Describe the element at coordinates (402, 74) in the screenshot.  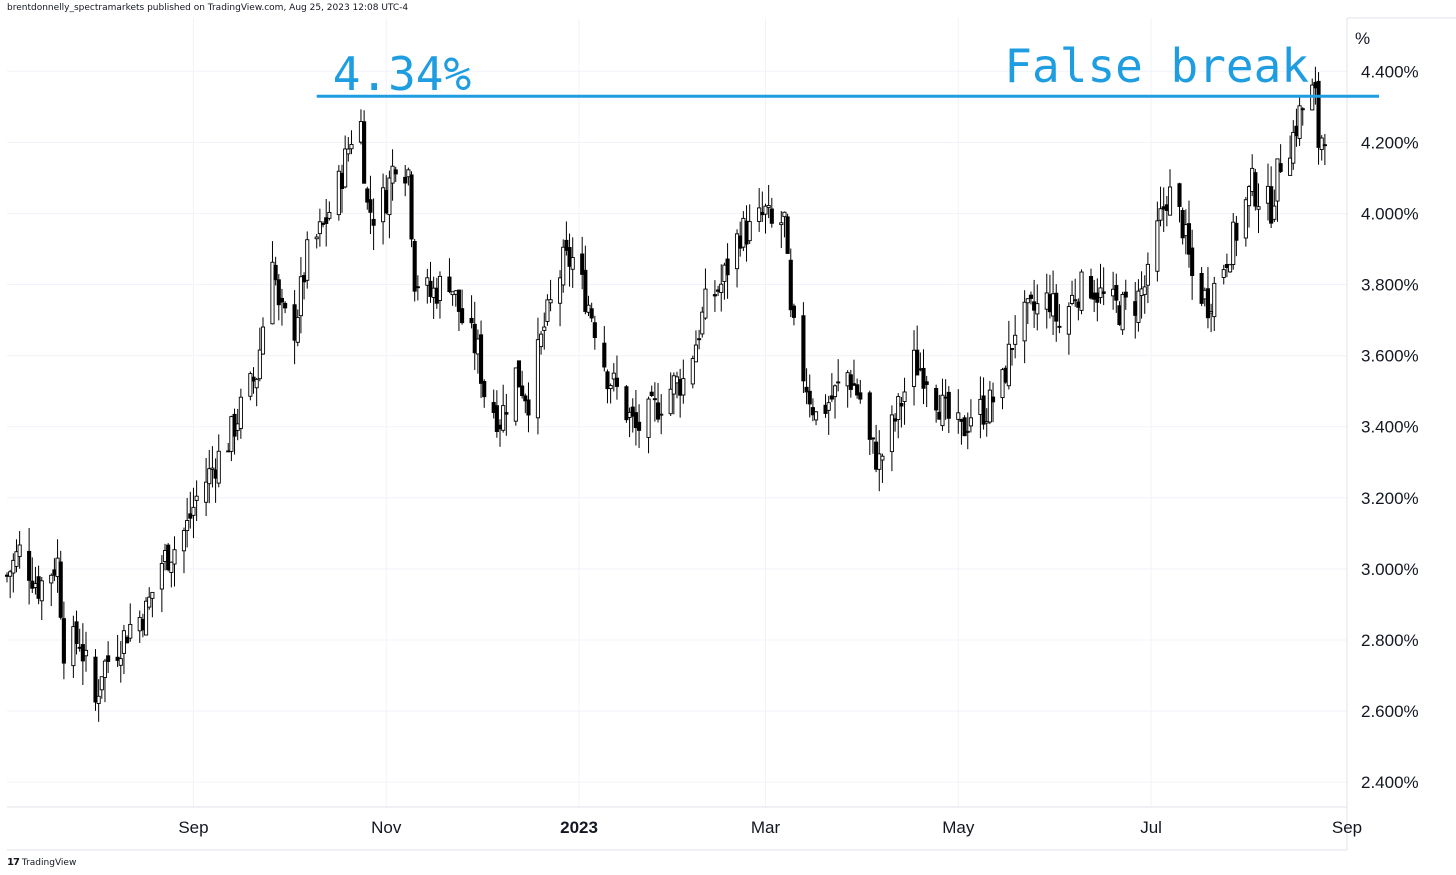
I see `level-label: 4.34%` at that location.